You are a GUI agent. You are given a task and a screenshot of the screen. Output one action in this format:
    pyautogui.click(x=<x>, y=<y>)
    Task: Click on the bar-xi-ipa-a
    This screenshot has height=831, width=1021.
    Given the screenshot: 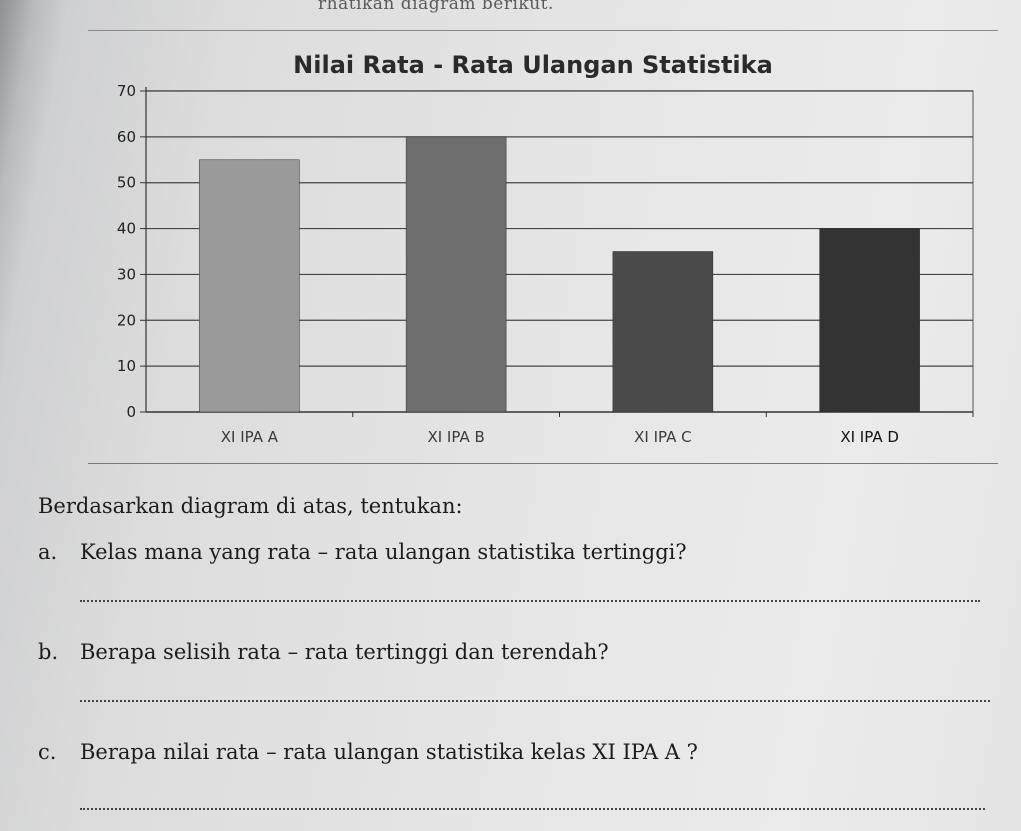 What is the action you would take?
    pyautogui.click(x=249, y=286)
    